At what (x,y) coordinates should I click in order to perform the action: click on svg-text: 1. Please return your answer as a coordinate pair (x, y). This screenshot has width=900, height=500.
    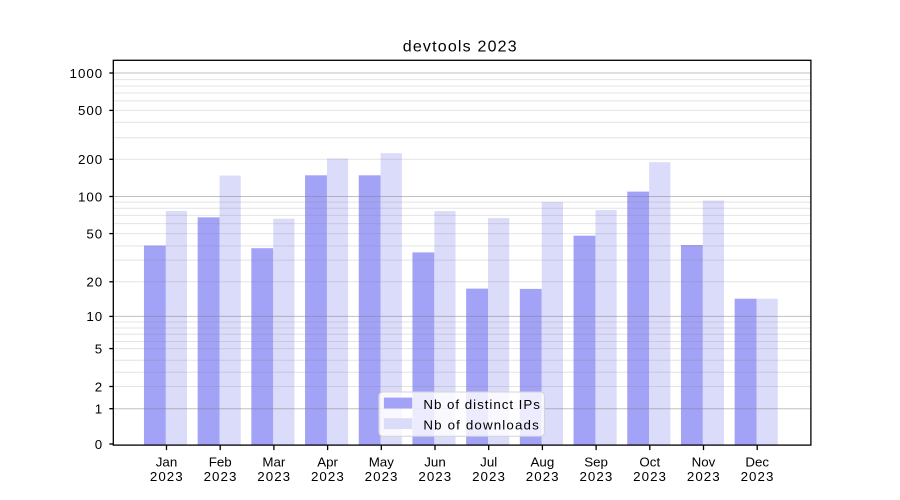
    Looking at the image, I should click on (99, 409).